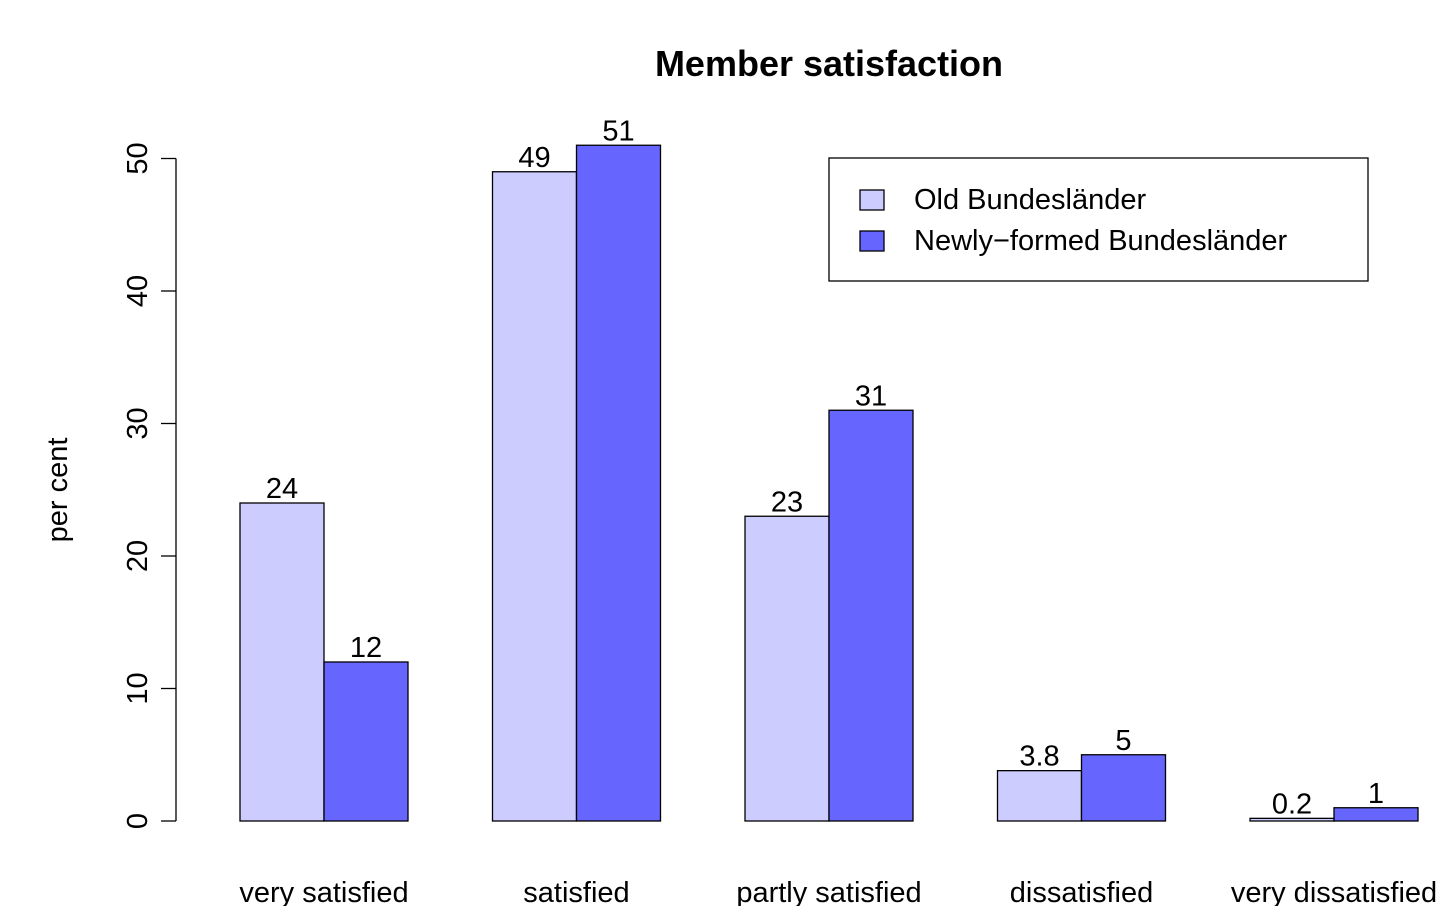  I want to click on data-label: 49, so click(534, 158).